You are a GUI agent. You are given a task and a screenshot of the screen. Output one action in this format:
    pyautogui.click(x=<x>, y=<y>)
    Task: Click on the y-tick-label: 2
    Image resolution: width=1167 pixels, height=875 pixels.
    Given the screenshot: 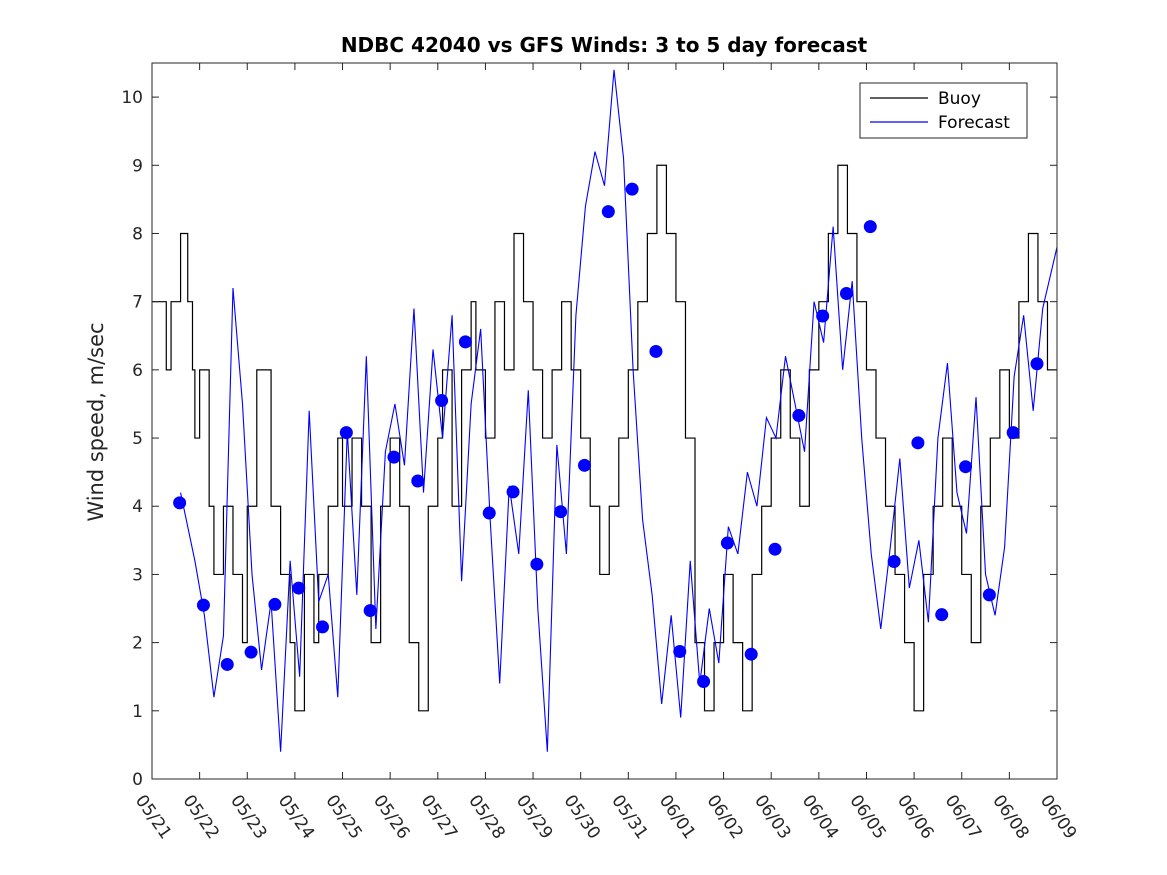 What is the action you would take?
    pyautogui.click(x=137, y=644)
    